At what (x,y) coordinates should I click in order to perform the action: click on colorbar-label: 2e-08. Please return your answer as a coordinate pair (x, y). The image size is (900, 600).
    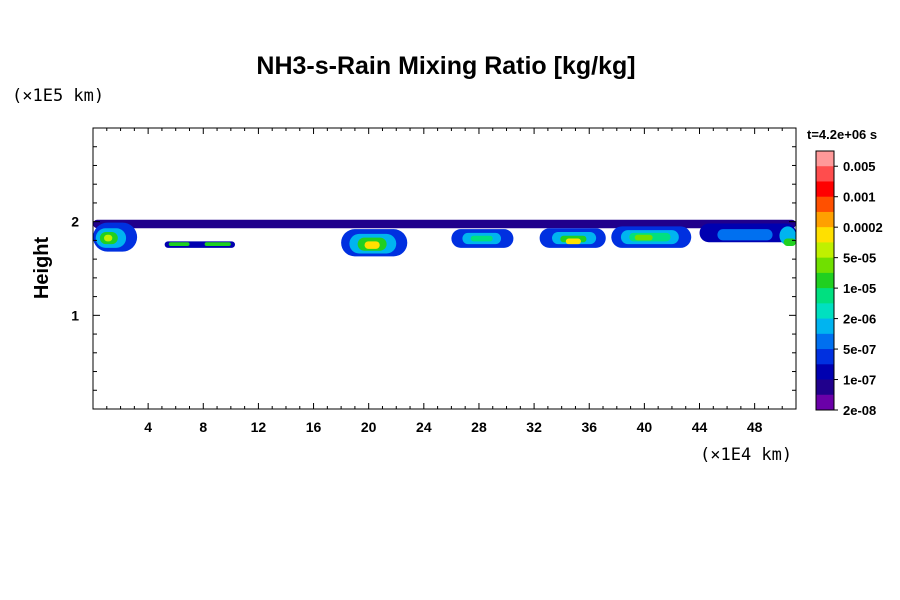
    Looking at the image, I should click on (859, 410).